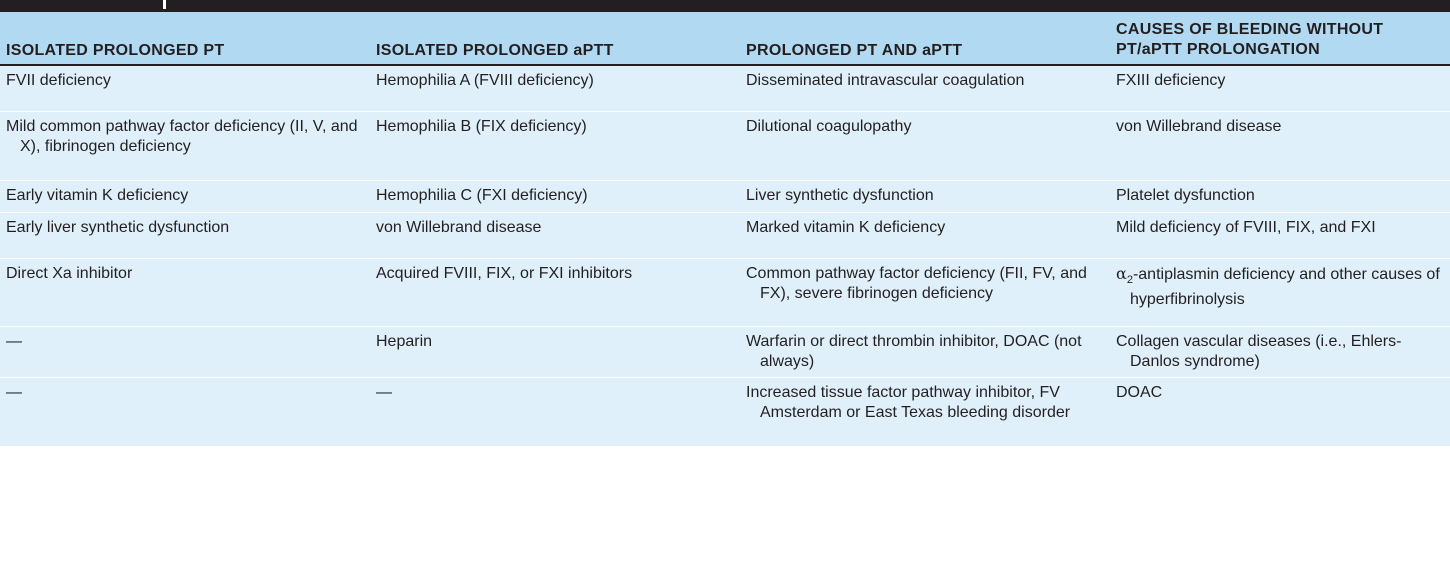 This screenshot has width=1450, height=583. I want to click on table-cell: Acquired FVIII, FIX, or FXI inhibitors, so click(555, 292).